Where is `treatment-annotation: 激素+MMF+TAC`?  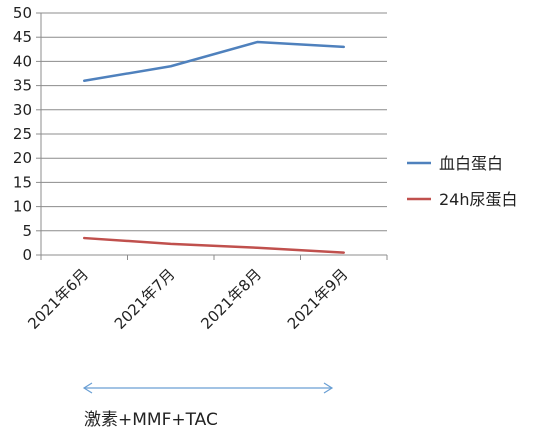
treatment-annotation: 激素+MMF+TAC is located at coordinates (208, 406).